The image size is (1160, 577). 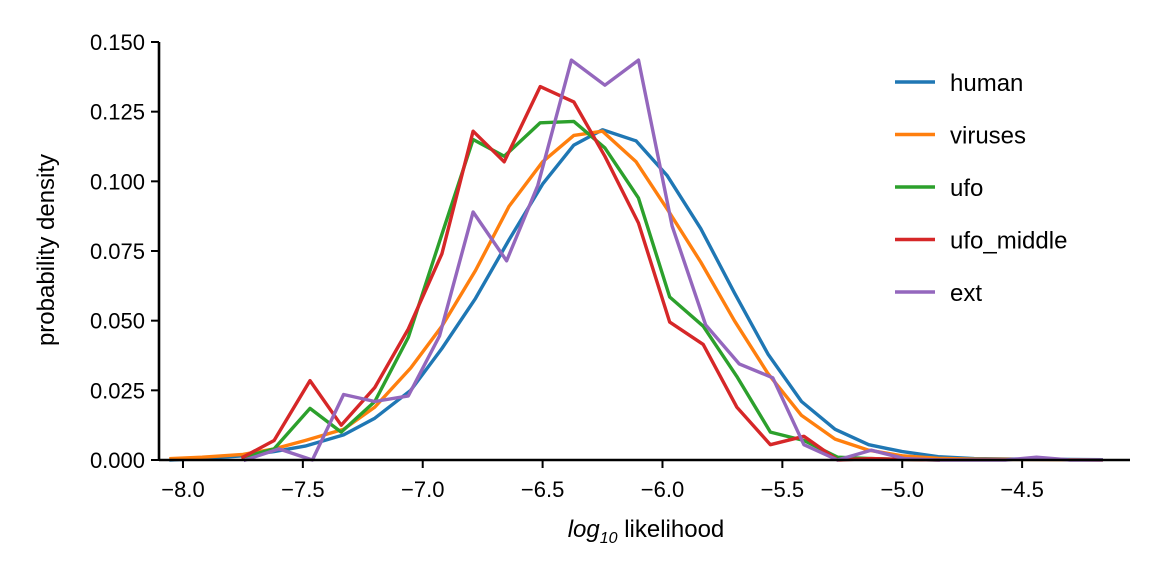 I want to click on legend-label-ufo: ufo, so click(x=966, y=188).